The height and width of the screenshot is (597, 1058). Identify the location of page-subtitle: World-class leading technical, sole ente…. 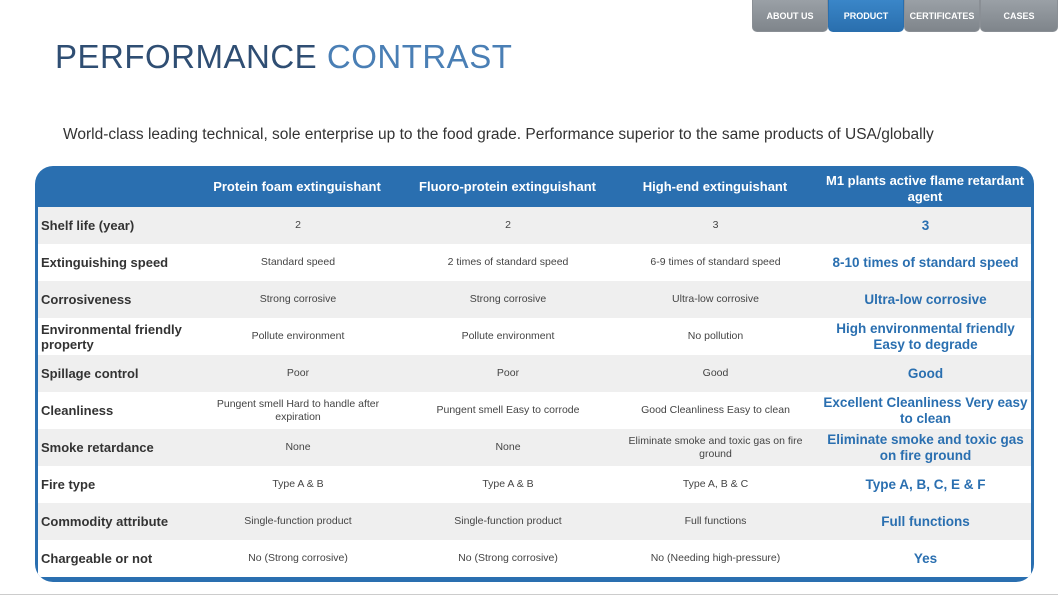
(498, 134).